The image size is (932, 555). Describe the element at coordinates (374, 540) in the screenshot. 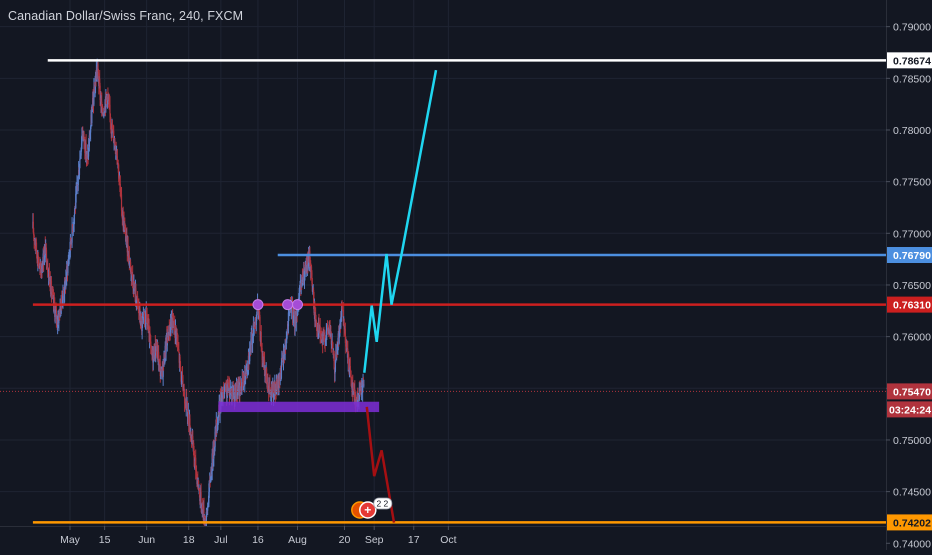

I see `time-tick-label: Sep` at that location.